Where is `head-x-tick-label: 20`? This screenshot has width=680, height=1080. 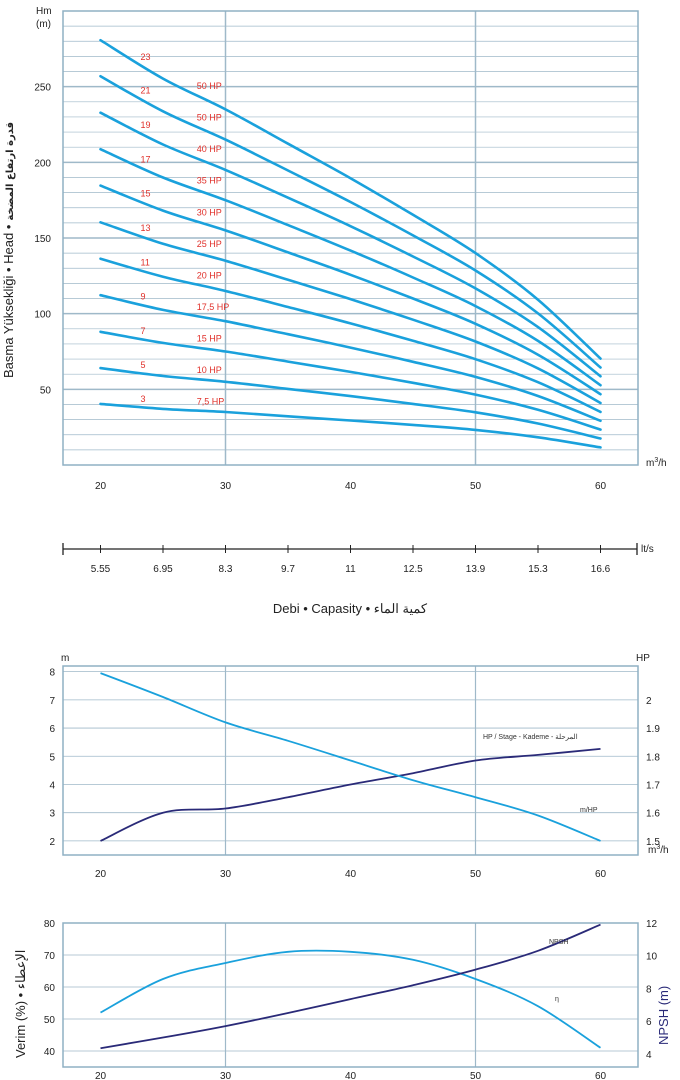
head-x-tick-label: 20 is located at coordinates (101, 486).